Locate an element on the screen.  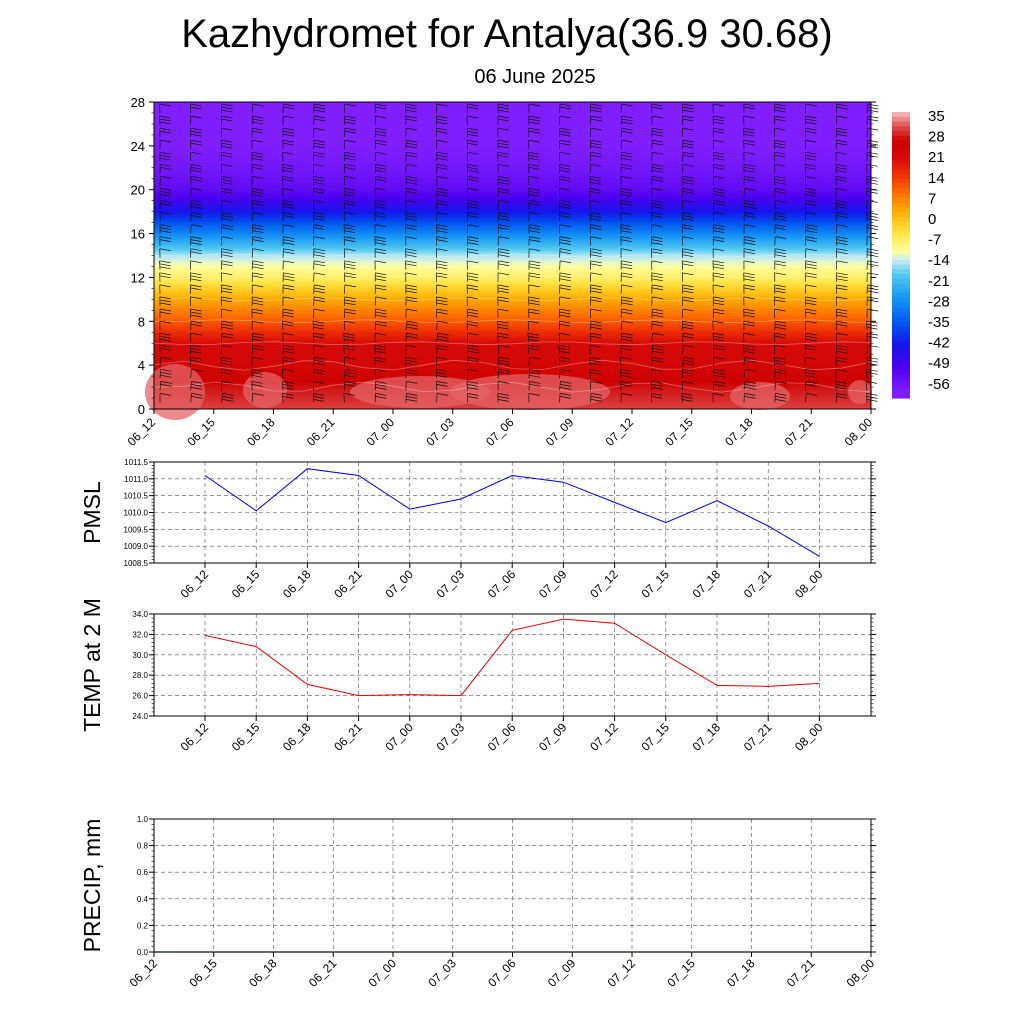
temperature-contour is located at coordinates (512, 277).